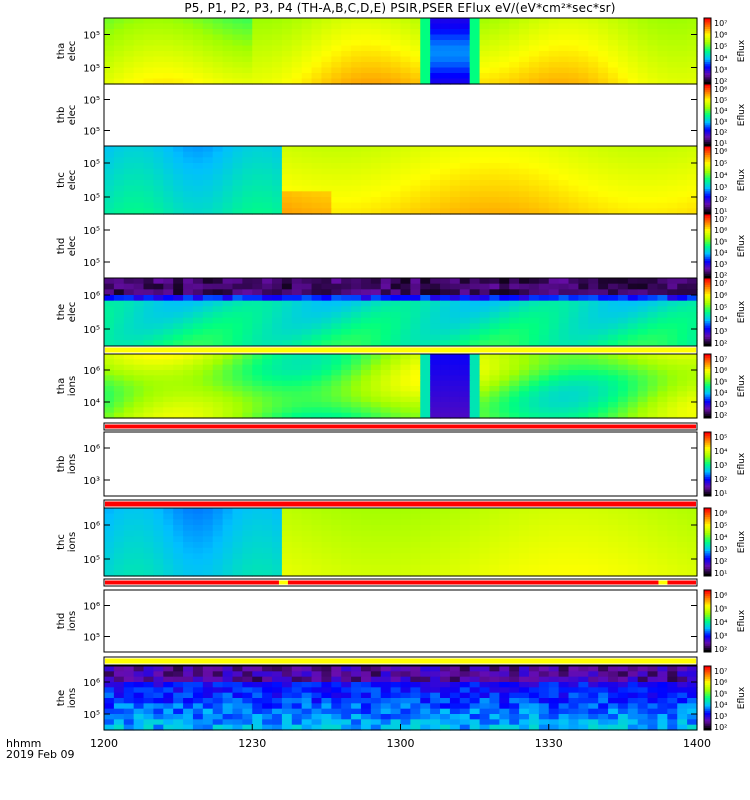  I want to click on colorbar-tick-label: 10⁷, so click(720, 359).